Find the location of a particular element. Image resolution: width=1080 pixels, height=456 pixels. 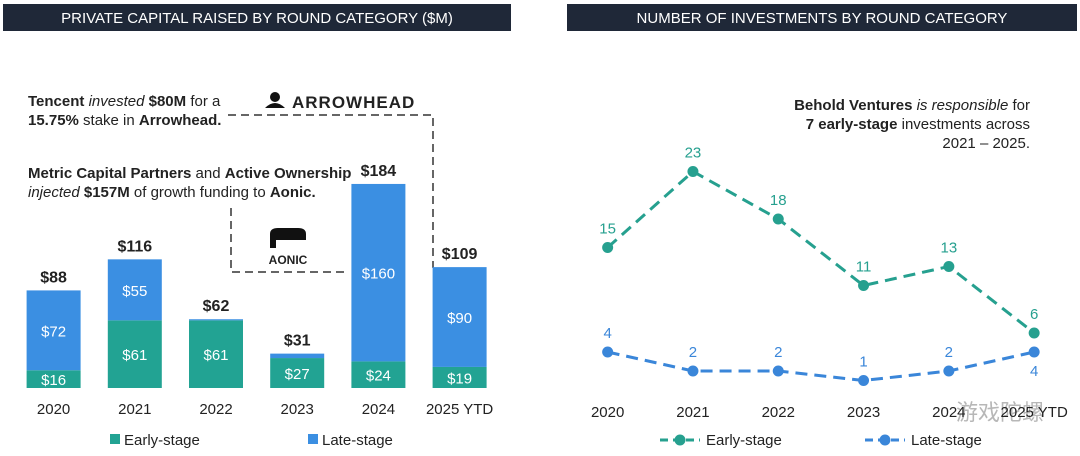

total-label: $109 is located at coordinates (460, 254).